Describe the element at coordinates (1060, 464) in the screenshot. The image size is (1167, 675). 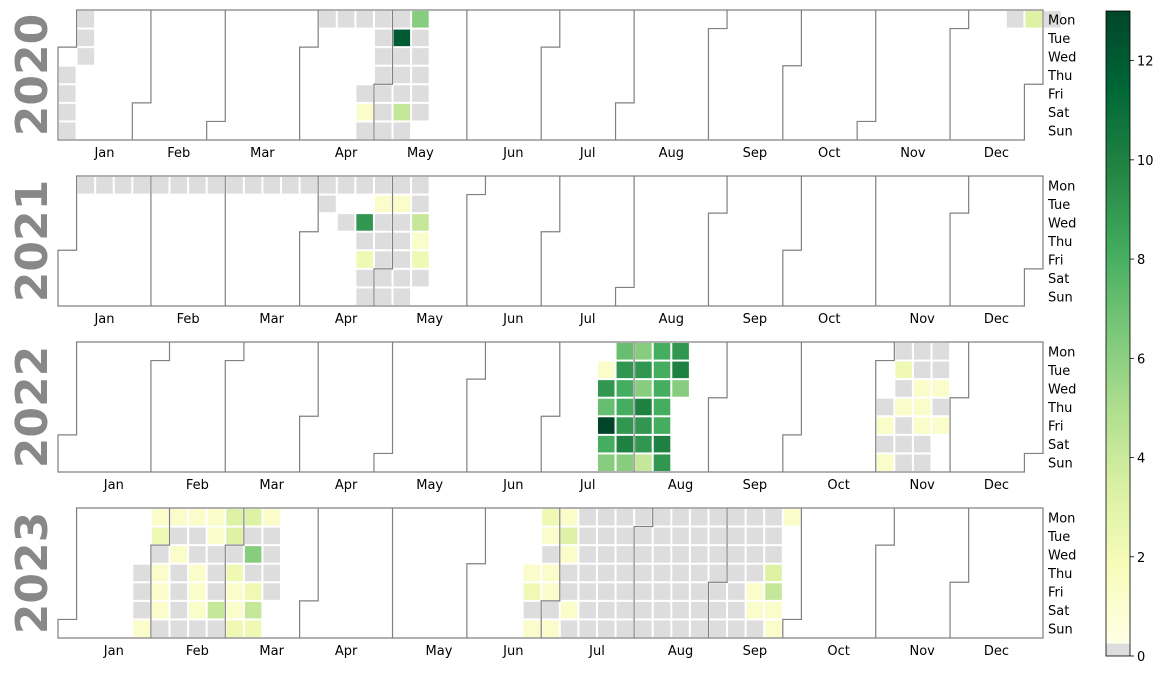
I see `weekday-label: Sun` at that location.